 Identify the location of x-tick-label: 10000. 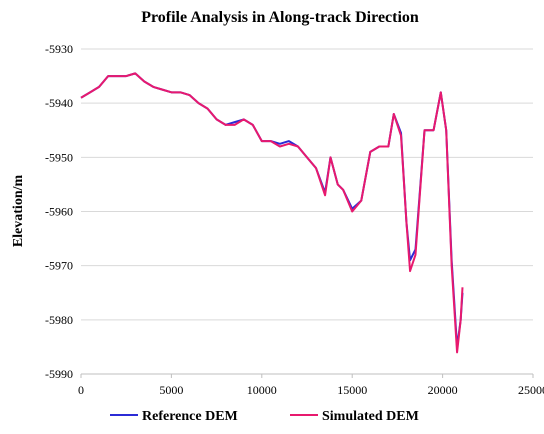
(262, 390).